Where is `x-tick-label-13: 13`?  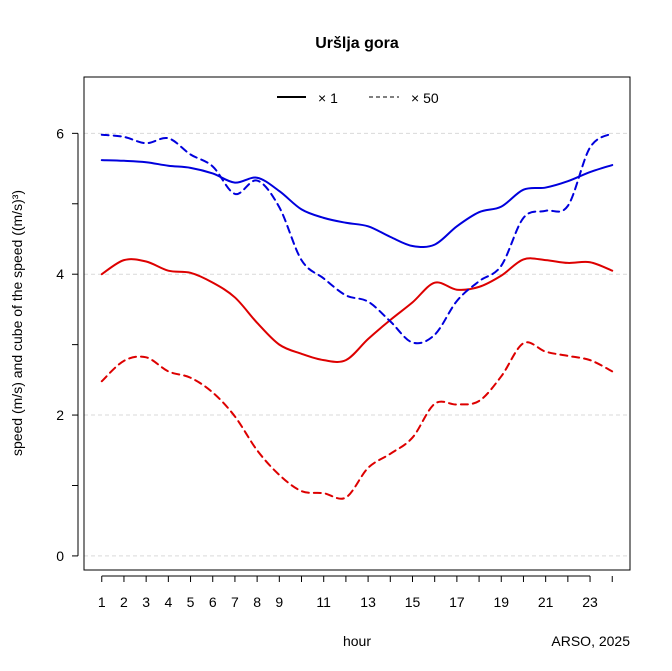 x-tick-label-13: 13 is located at coordinates (368, 602).